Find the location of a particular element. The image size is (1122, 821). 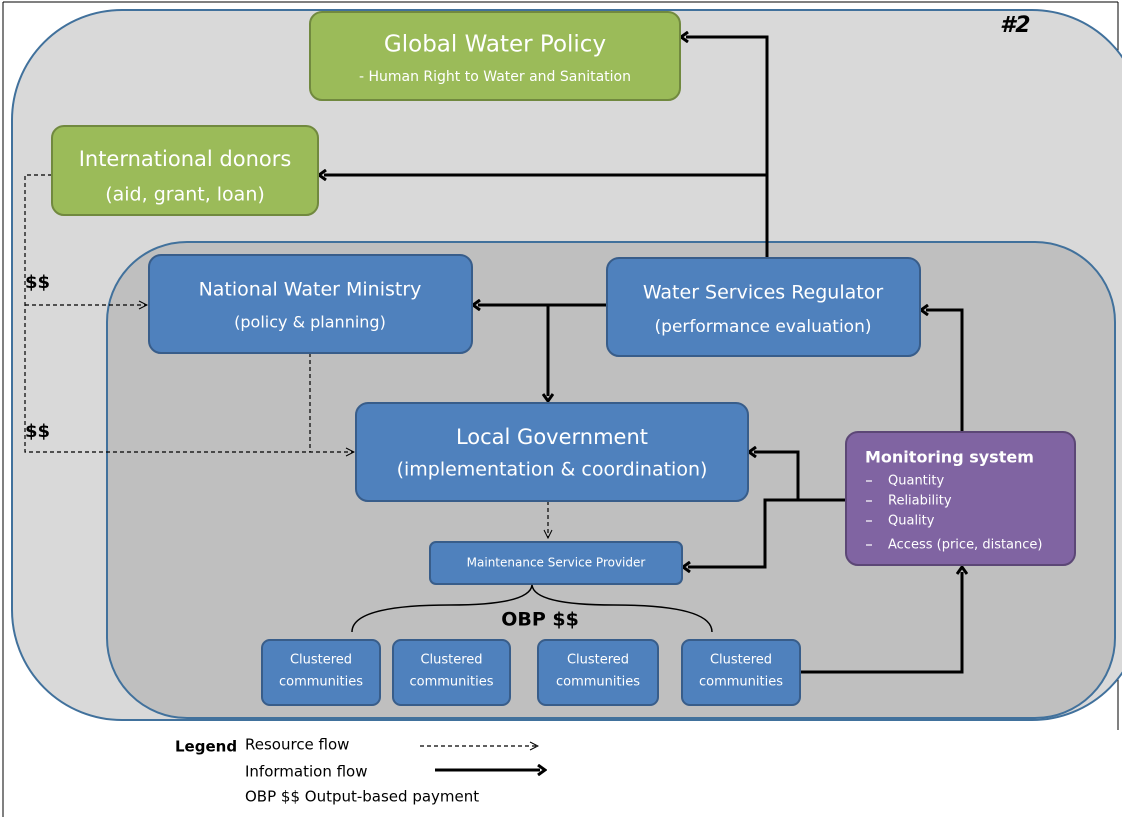

node-label: Maintenance Service Provider is located at coordinates (556, 563).